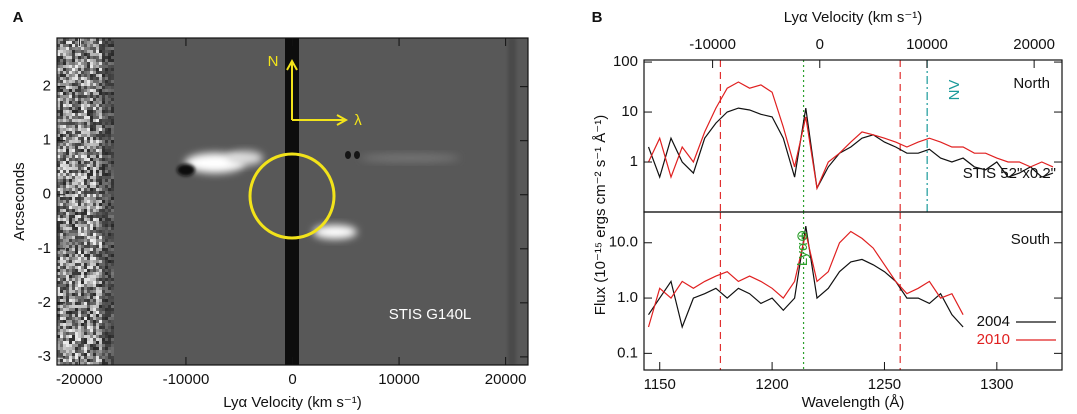 The width and height of the screenshot is (1077, 414). Describe the element at coordinates (348, 155) in the screenshot. I see `dark-spot` at that location.